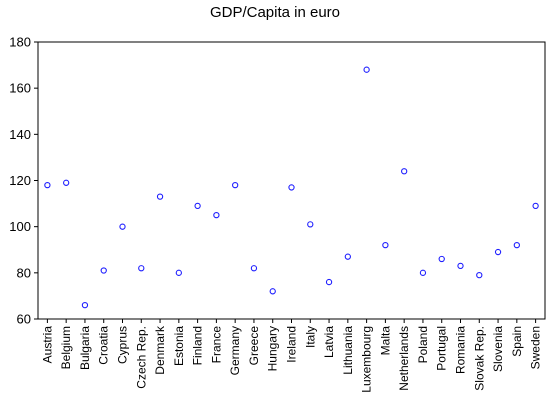 This screenshot has height=404, width=550. What do you see at coordinates (310, 337) in the screenshot?
I see `x-tick-label: Italy` at bounding box center [310, 337].